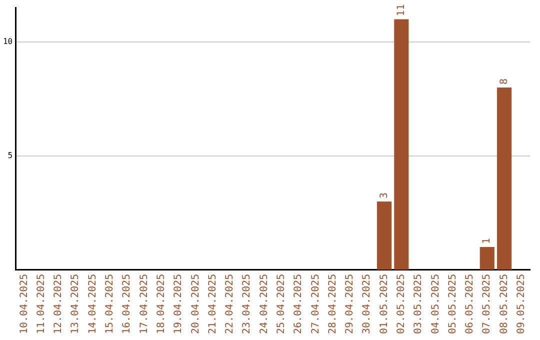 This screenshot has width=540, height=340. What do you see at coordinates (384, 195) in the screenshot?
I see `data-label: 3` at bounding box center [384, 195].